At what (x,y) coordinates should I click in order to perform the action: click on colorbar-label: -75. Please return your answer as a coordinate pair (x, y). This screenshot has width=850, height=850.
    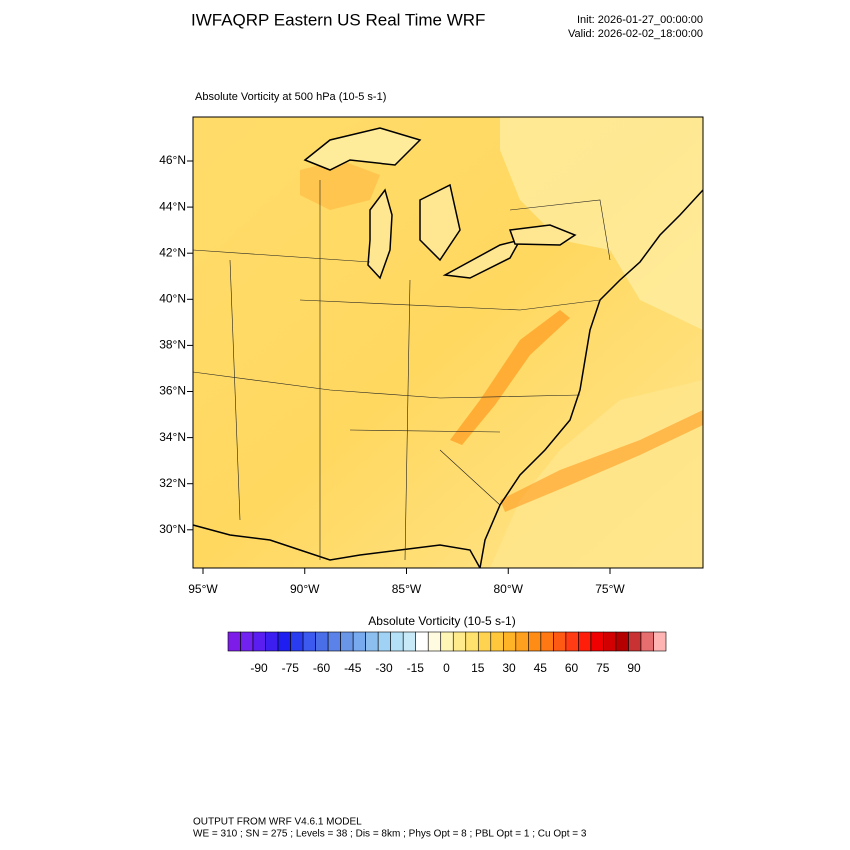
    Looking at the image, I should click on (291, 668).